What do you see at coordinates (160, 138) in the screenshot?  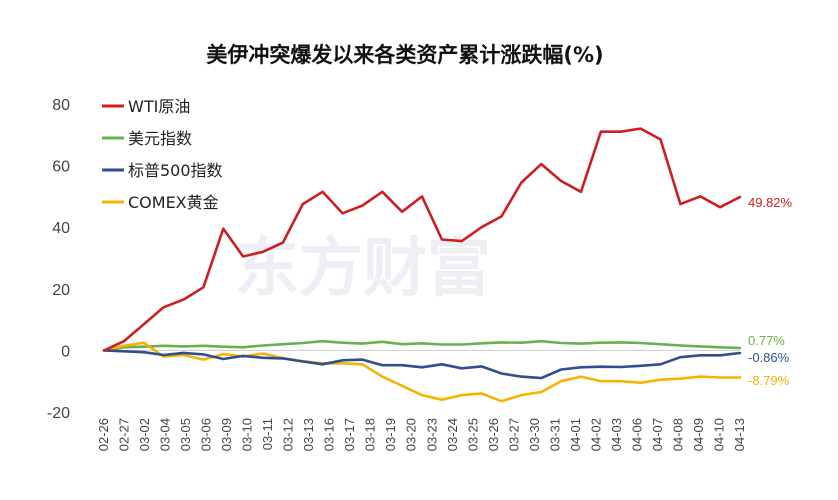 I see `legend-label: 美元指数` at bounding box center [160, 138].